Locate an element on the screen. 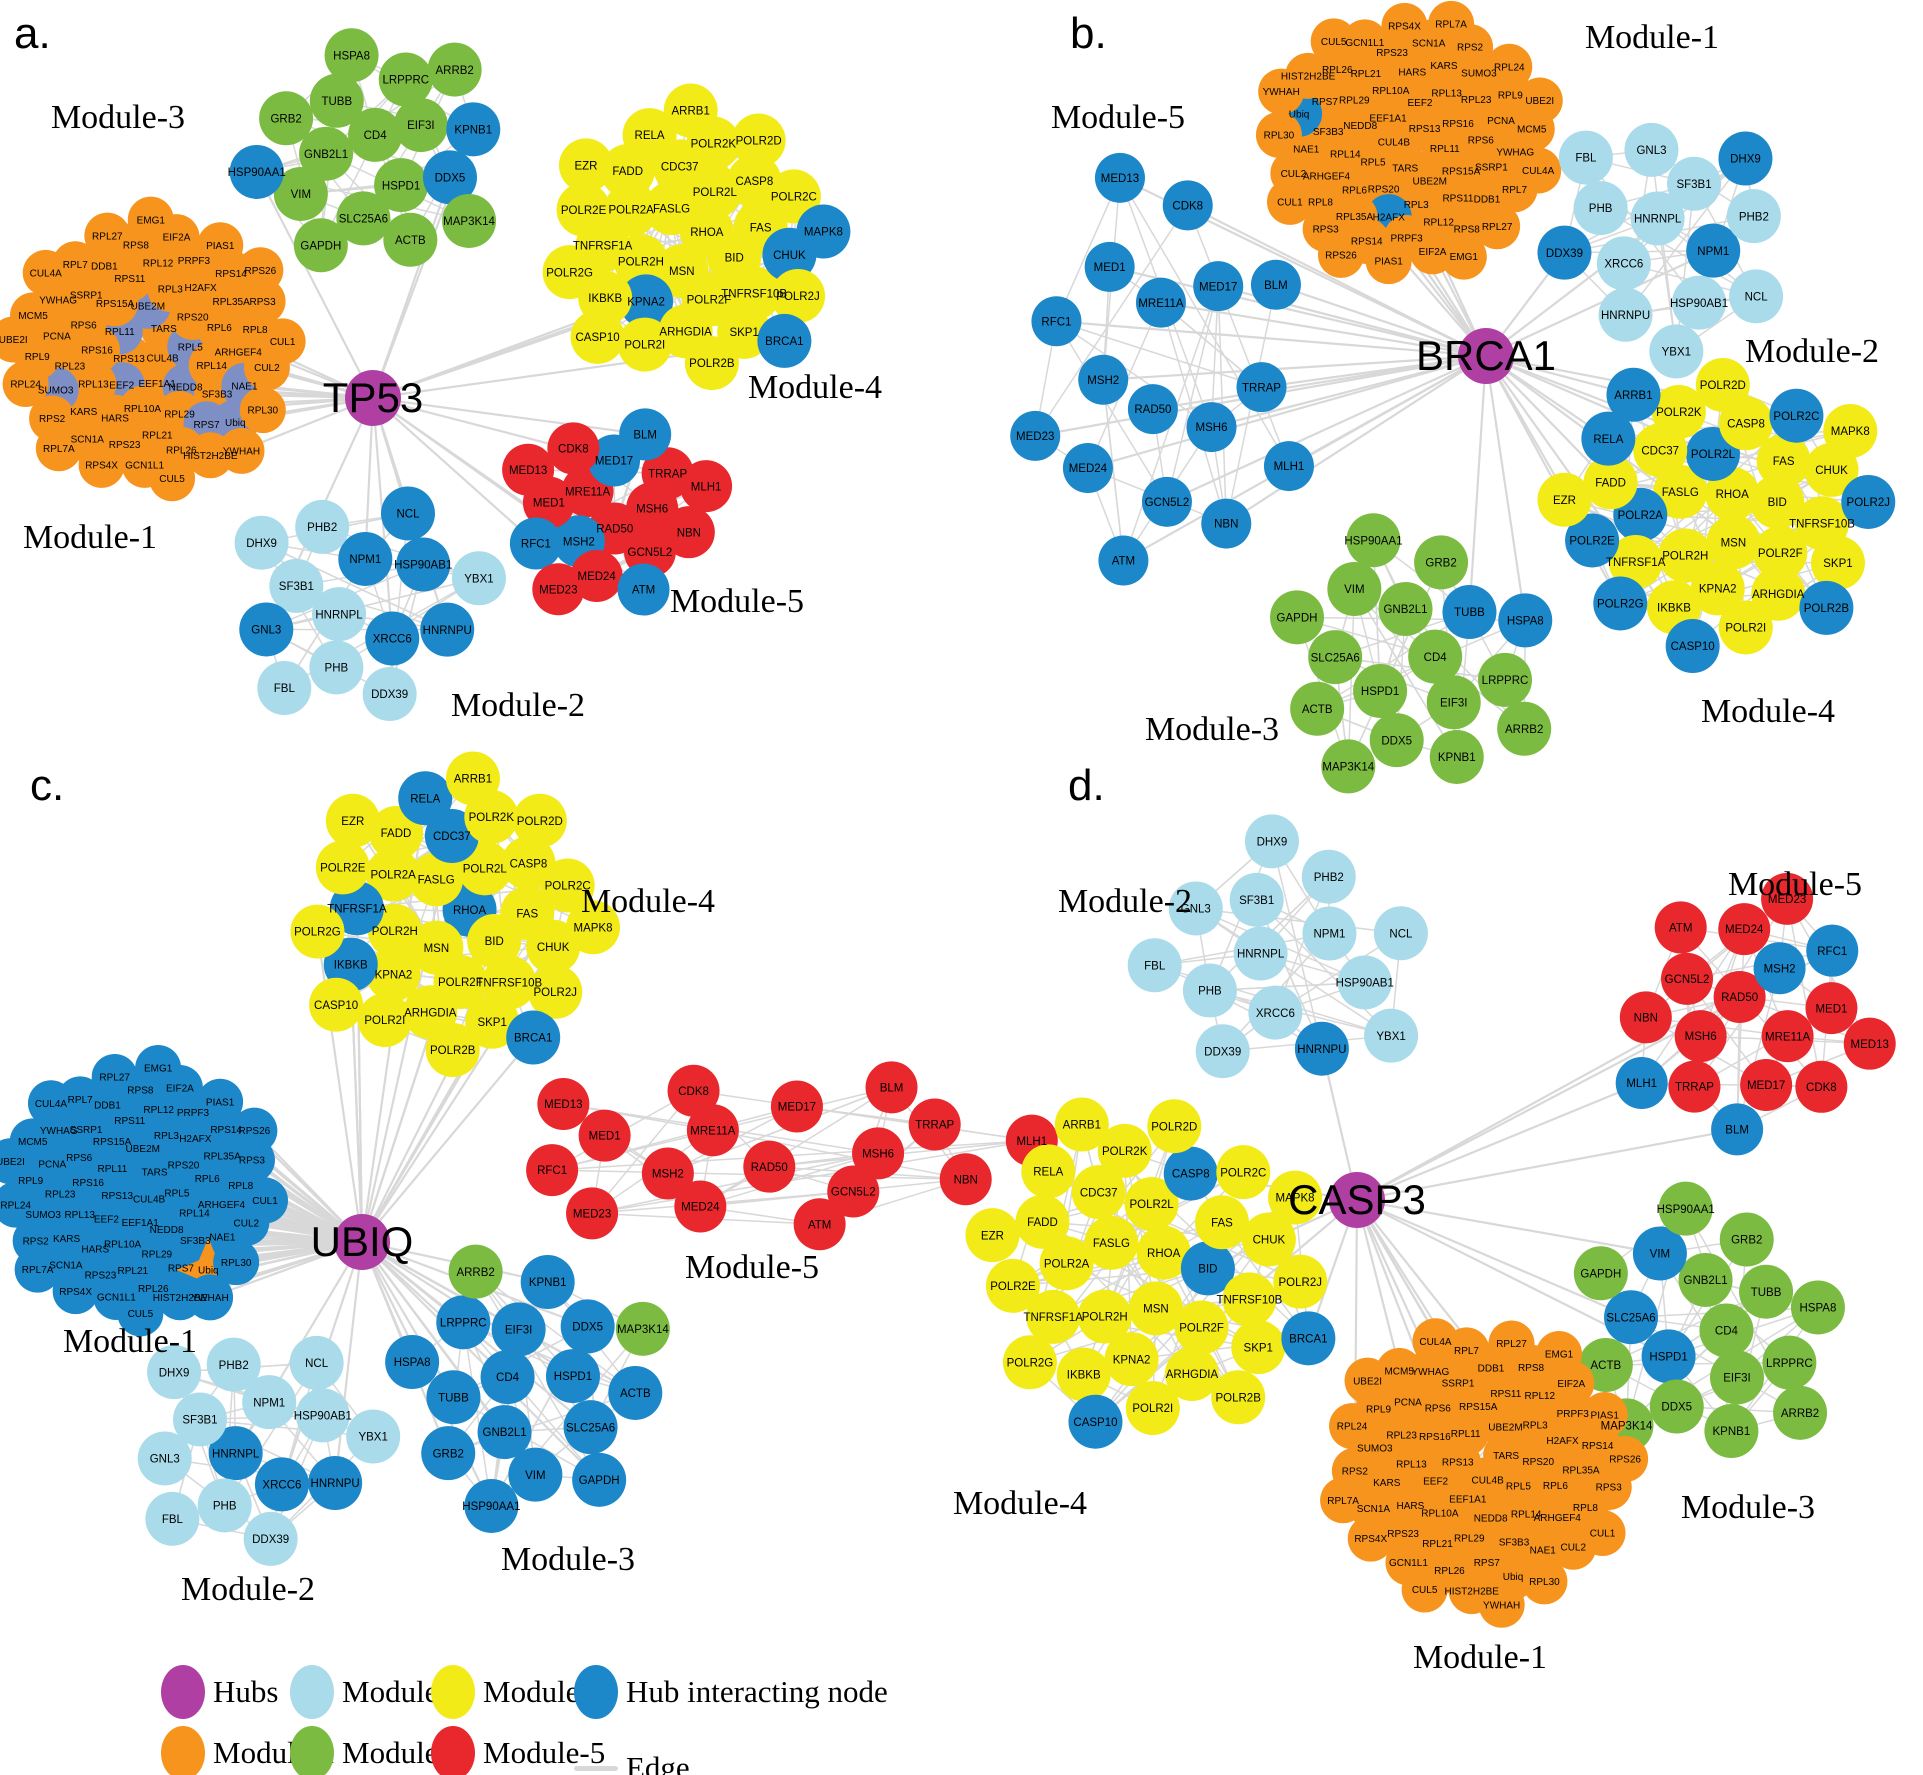  node-CASP8 is located at coordinates (1190, 1173).